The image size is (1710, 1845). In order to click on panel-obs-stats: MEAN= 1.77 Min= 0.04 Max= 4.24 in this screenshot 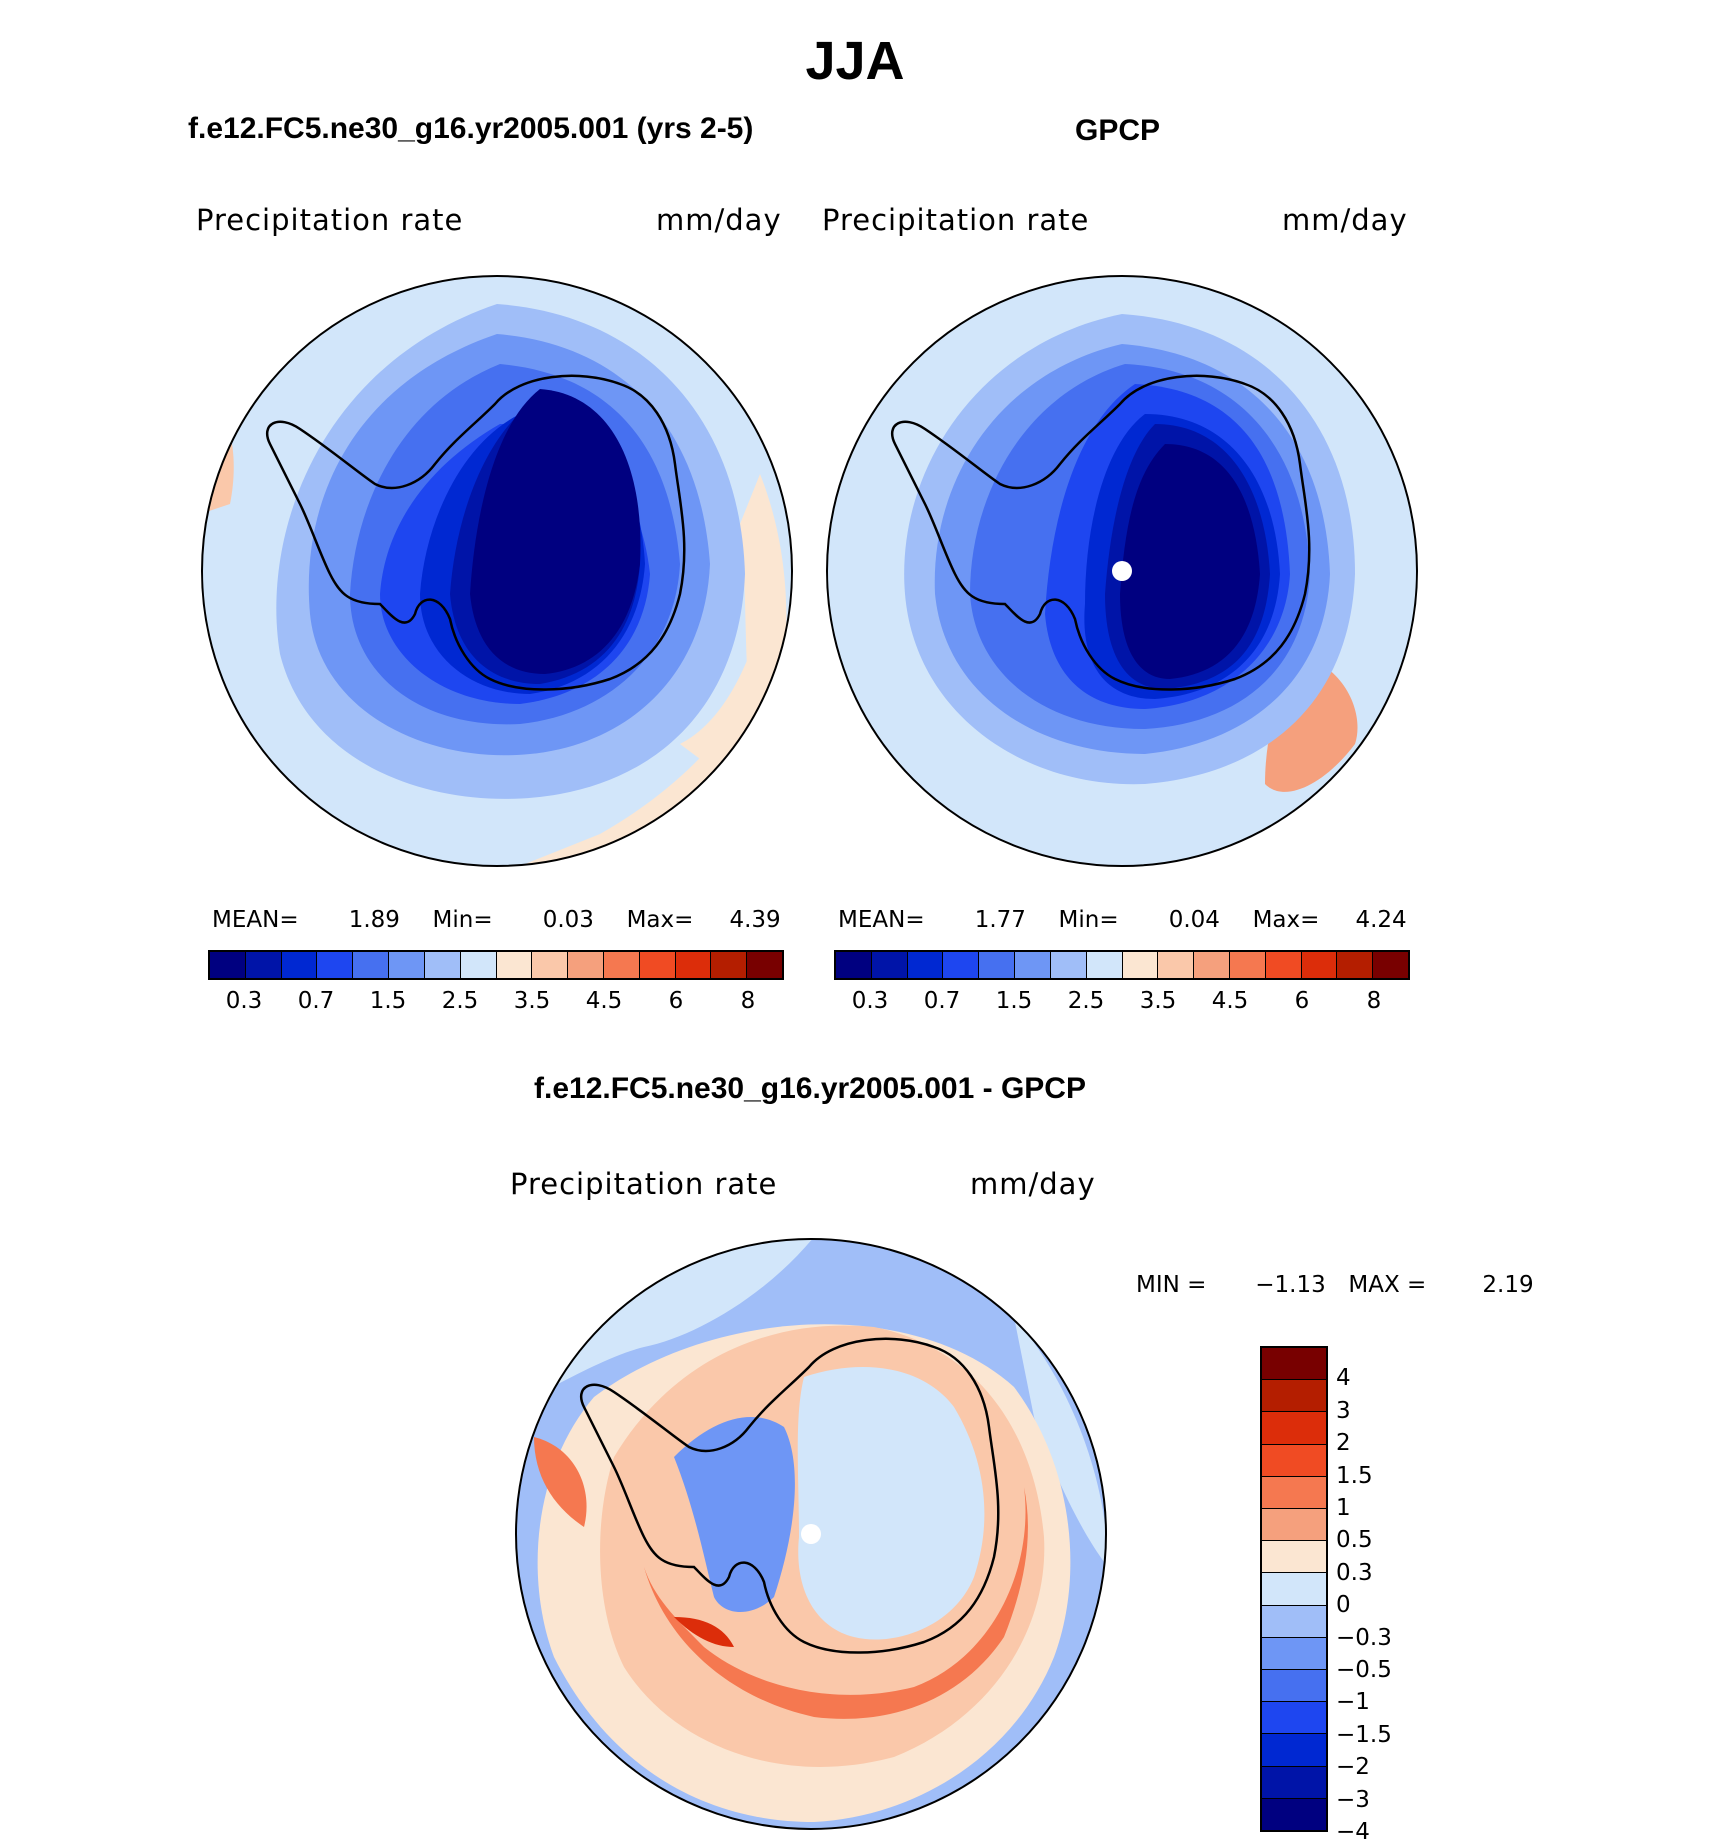, I will do `click(1122, 920)`.